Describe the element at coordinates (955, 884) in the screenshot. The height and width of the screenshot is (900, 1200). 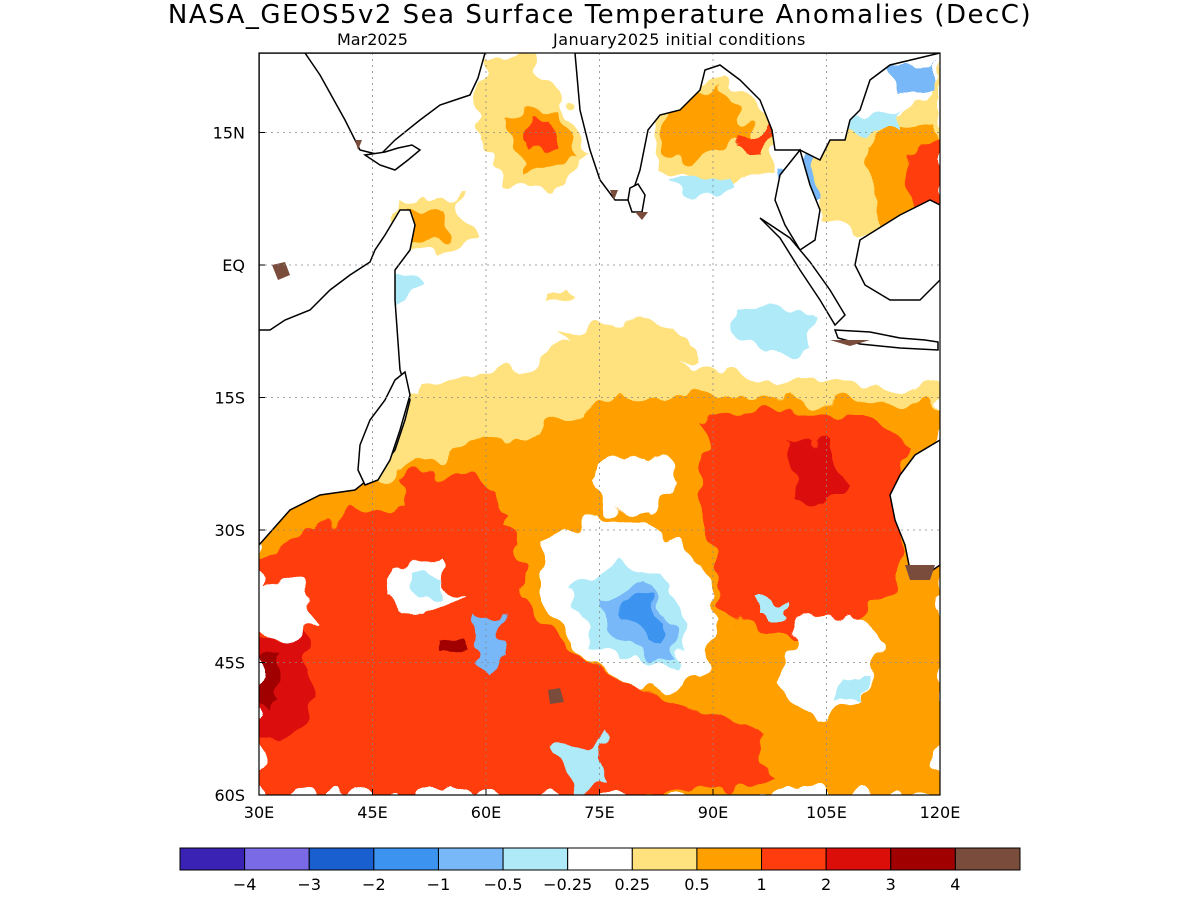
I see `colorbar-label: 4` at that location.